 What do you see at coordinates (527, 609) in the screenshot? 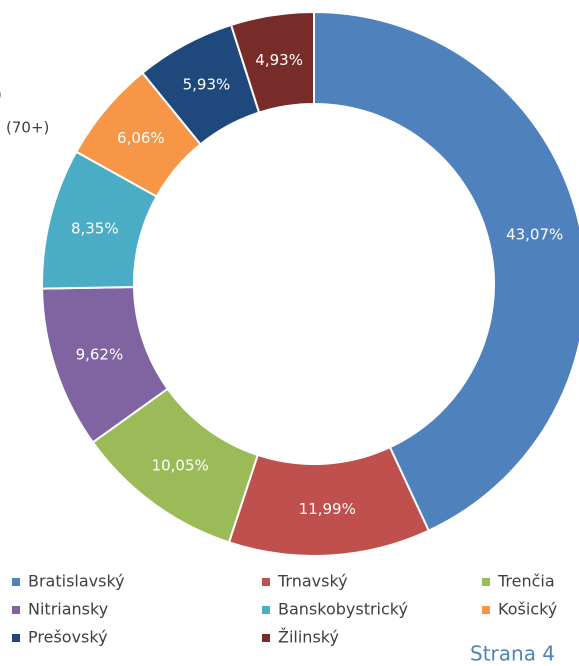
I see `legend-label: Košický` at bounding box center [527, 609].